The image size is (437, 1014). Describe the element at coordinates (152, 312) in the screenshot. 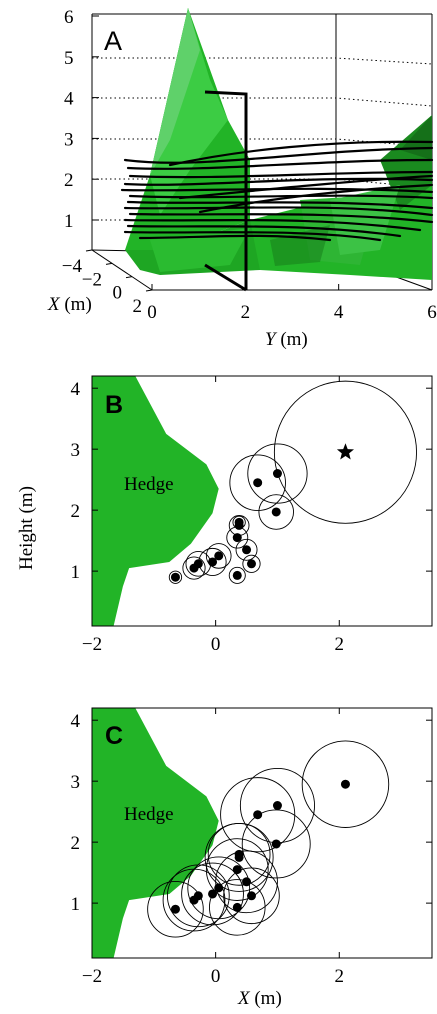

I see `y-tick-label: 0` at that location.